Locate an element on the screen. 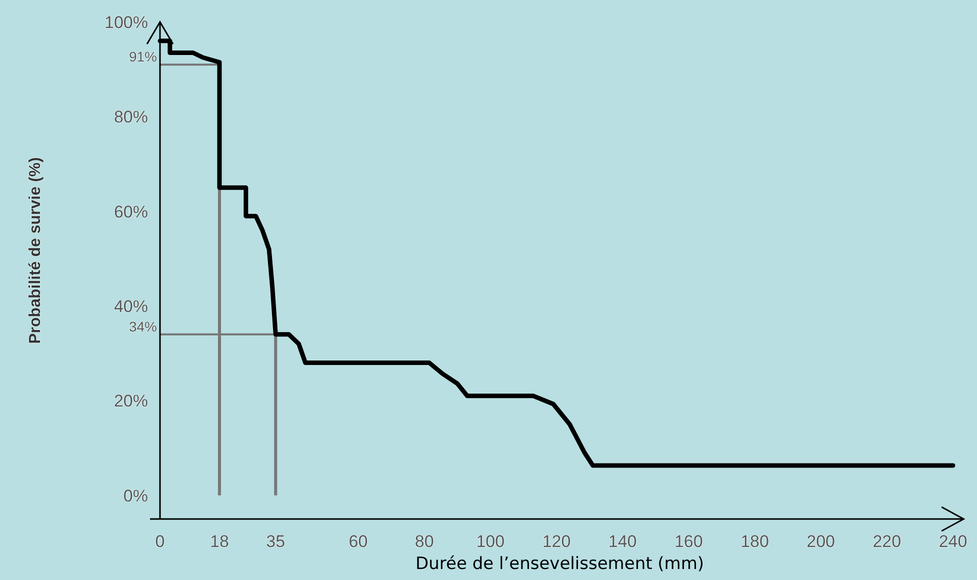 The height and width of the screenshot is (580, 977). x-axis-title: Durée de l’ensevelissement (mm) is located at coordinates (560, 564).